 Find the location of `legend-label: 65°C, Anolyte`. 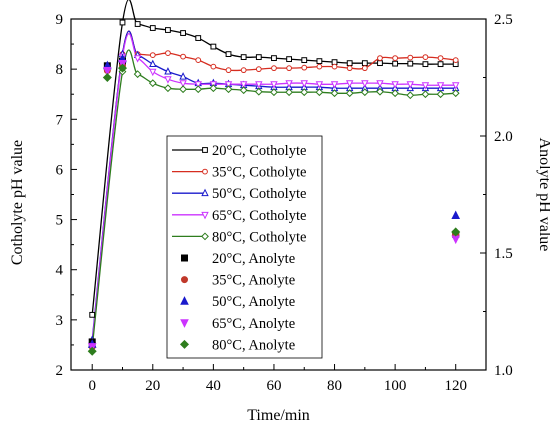

legend-label: 65°C, Anolyte is located at coordinates (253, 324).